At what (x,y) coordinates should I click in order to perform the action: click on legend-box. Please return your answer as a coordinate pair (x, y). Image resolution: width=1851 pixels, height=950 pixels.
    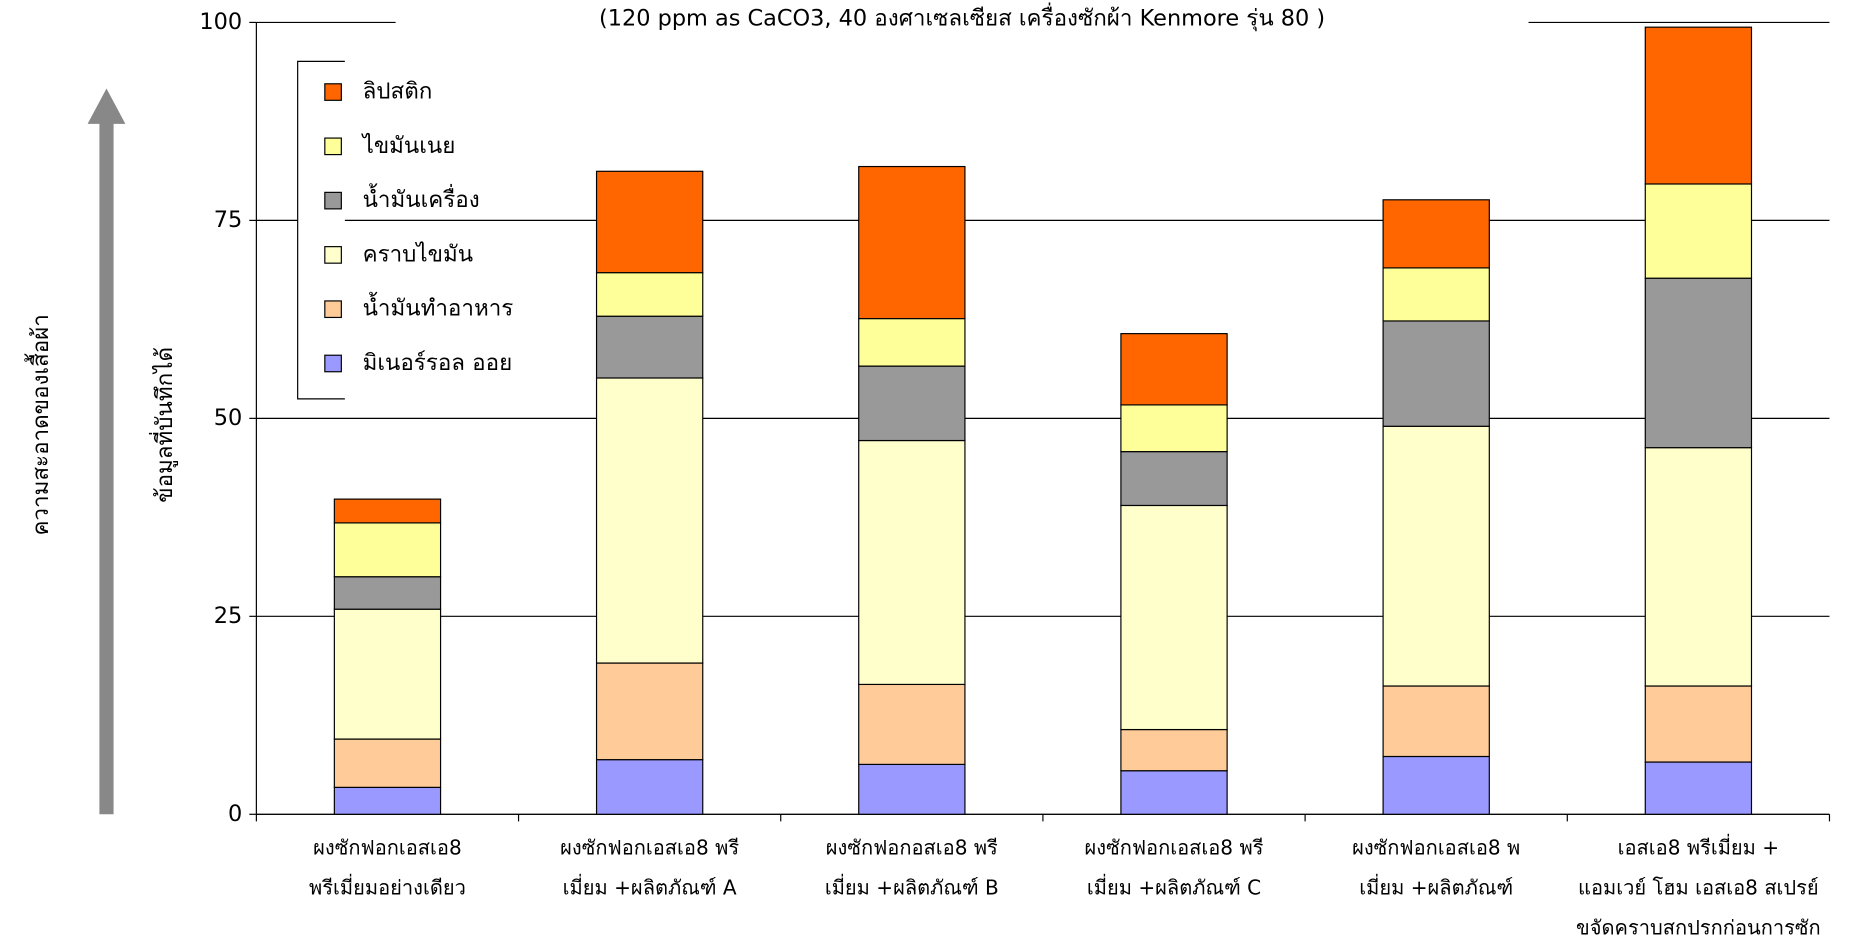
    Looking at the image, I should click on (321, 230).